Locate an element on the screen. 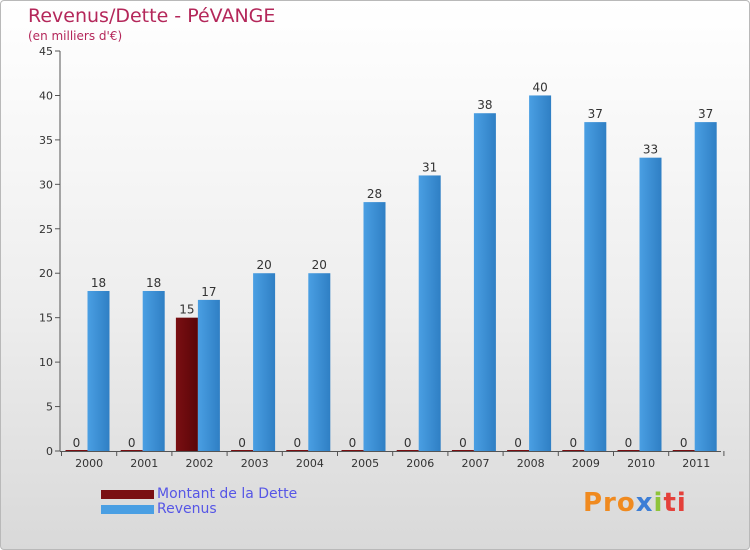  chart-subtitle: (en milliers d'€) is located at coordinates (75, 36).